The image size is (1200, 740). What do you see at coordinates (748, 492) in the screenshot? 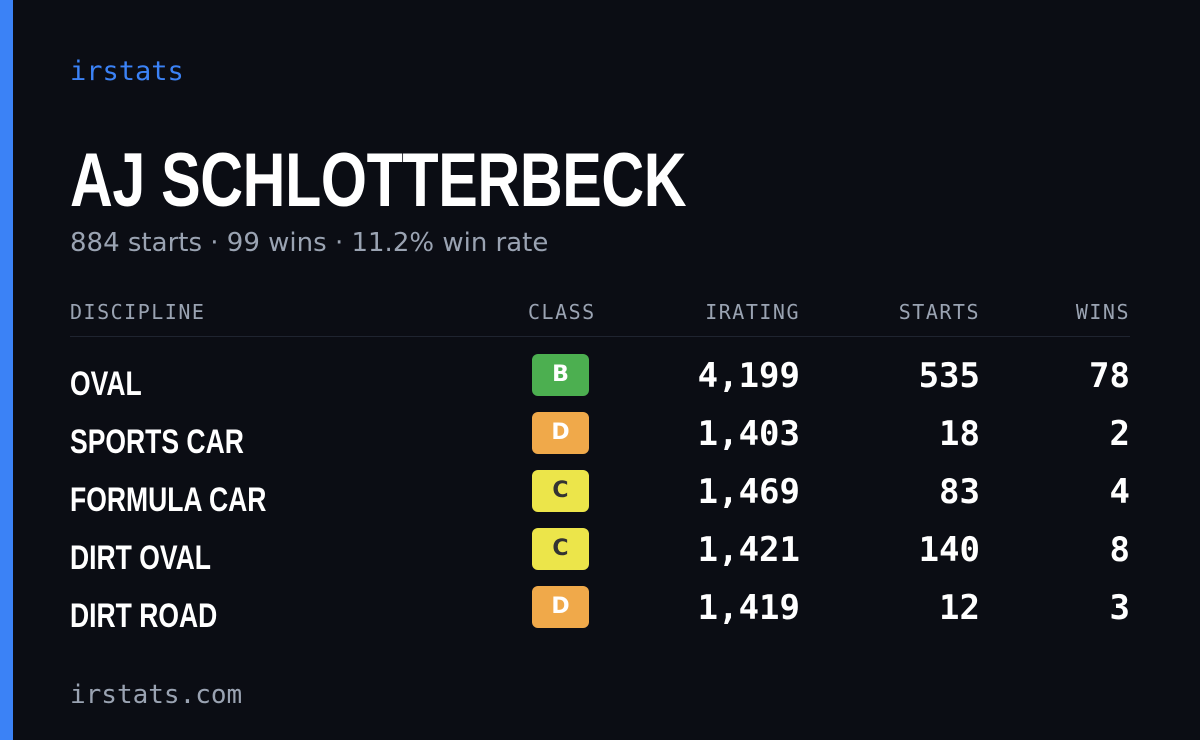
I see `irating-value: 1,469` at bounding box center [748, 492].